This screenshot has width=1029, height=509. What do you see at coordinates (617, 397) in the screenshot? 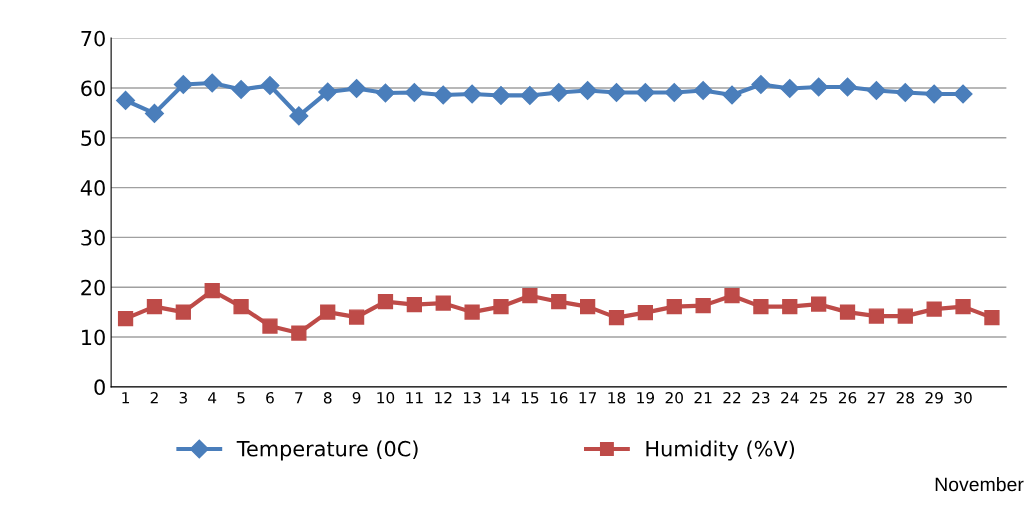
I see `x-tick-label: 18` at bounding box center [617, 397].